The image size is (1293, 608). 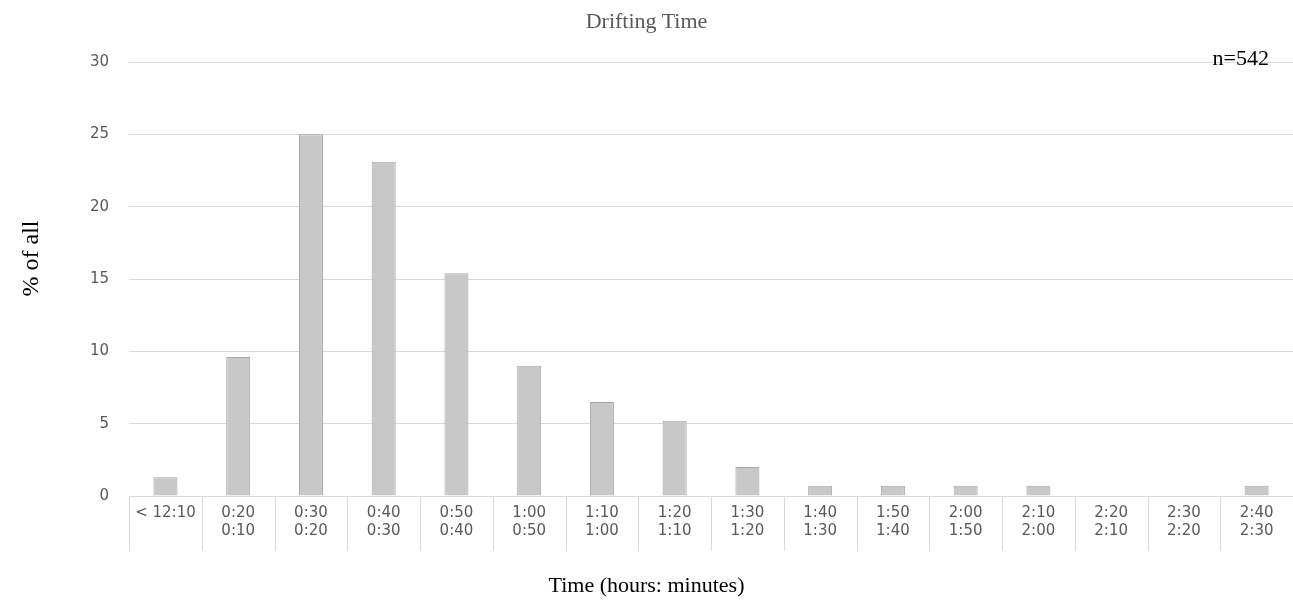 I want to click on annotation: n=542, so click(x=1240, y=58).